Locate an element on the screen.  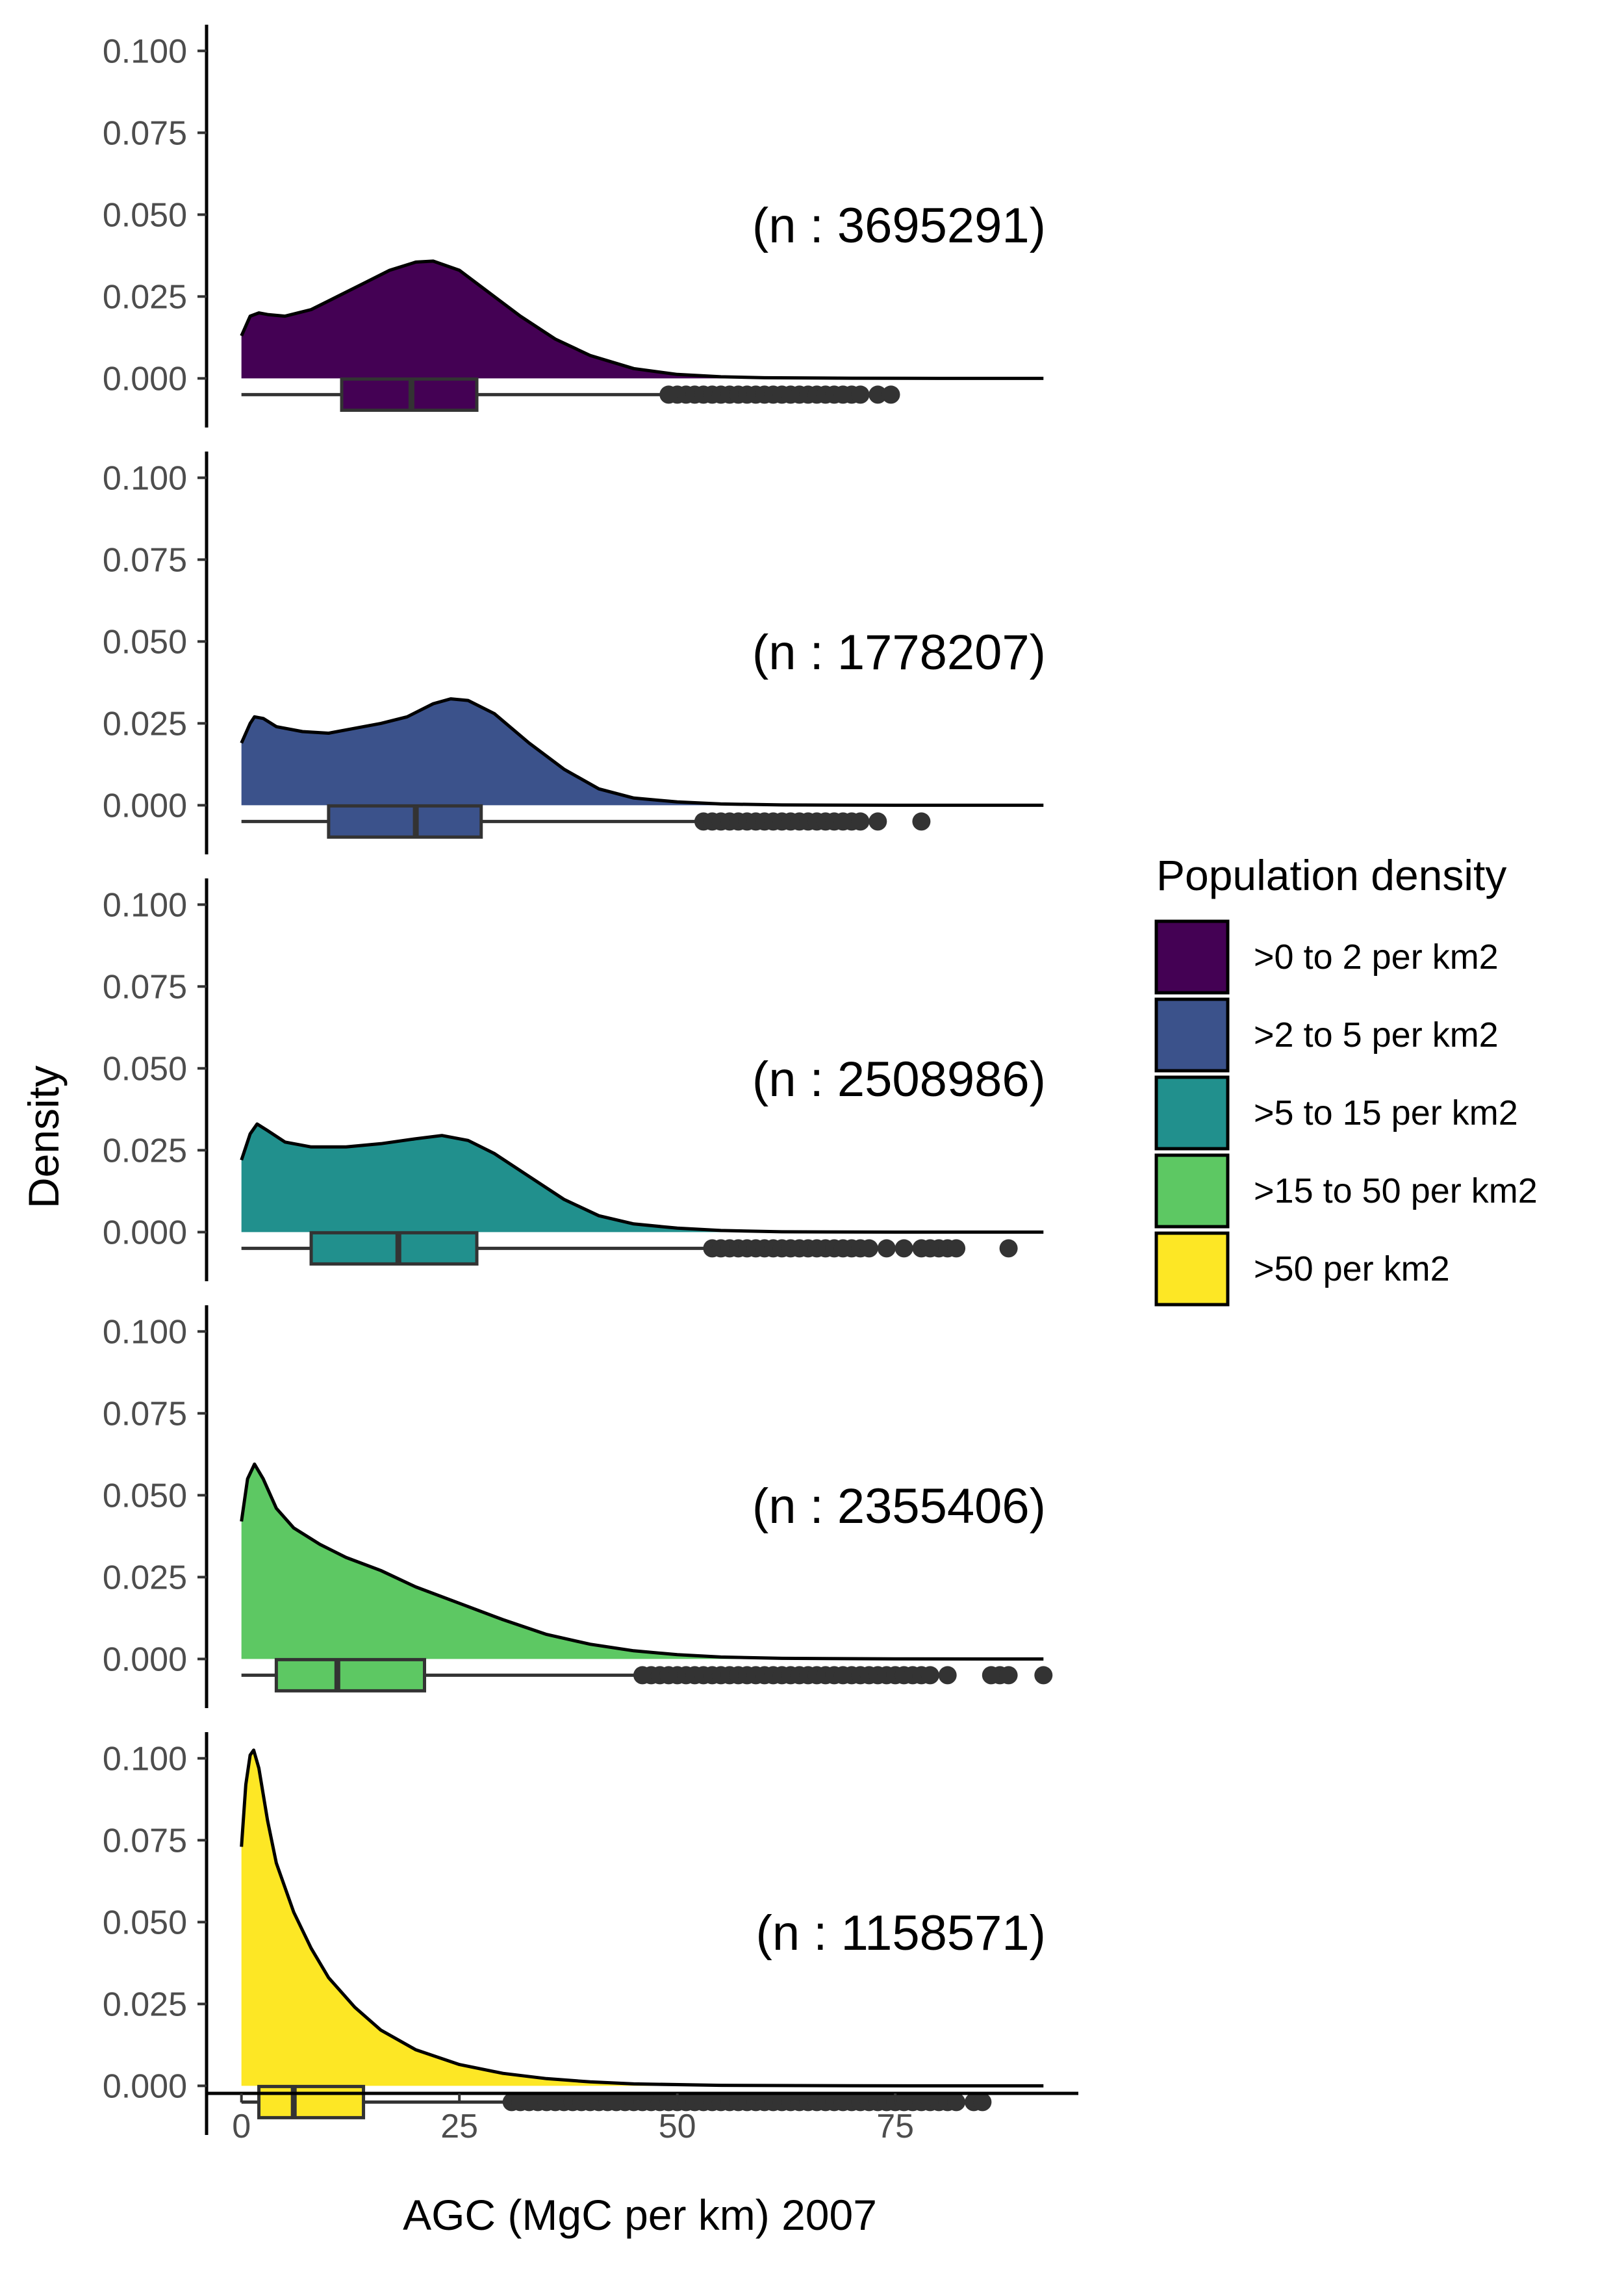
n-count-label: (n : 1778207) is located at coordinates (899, 652).